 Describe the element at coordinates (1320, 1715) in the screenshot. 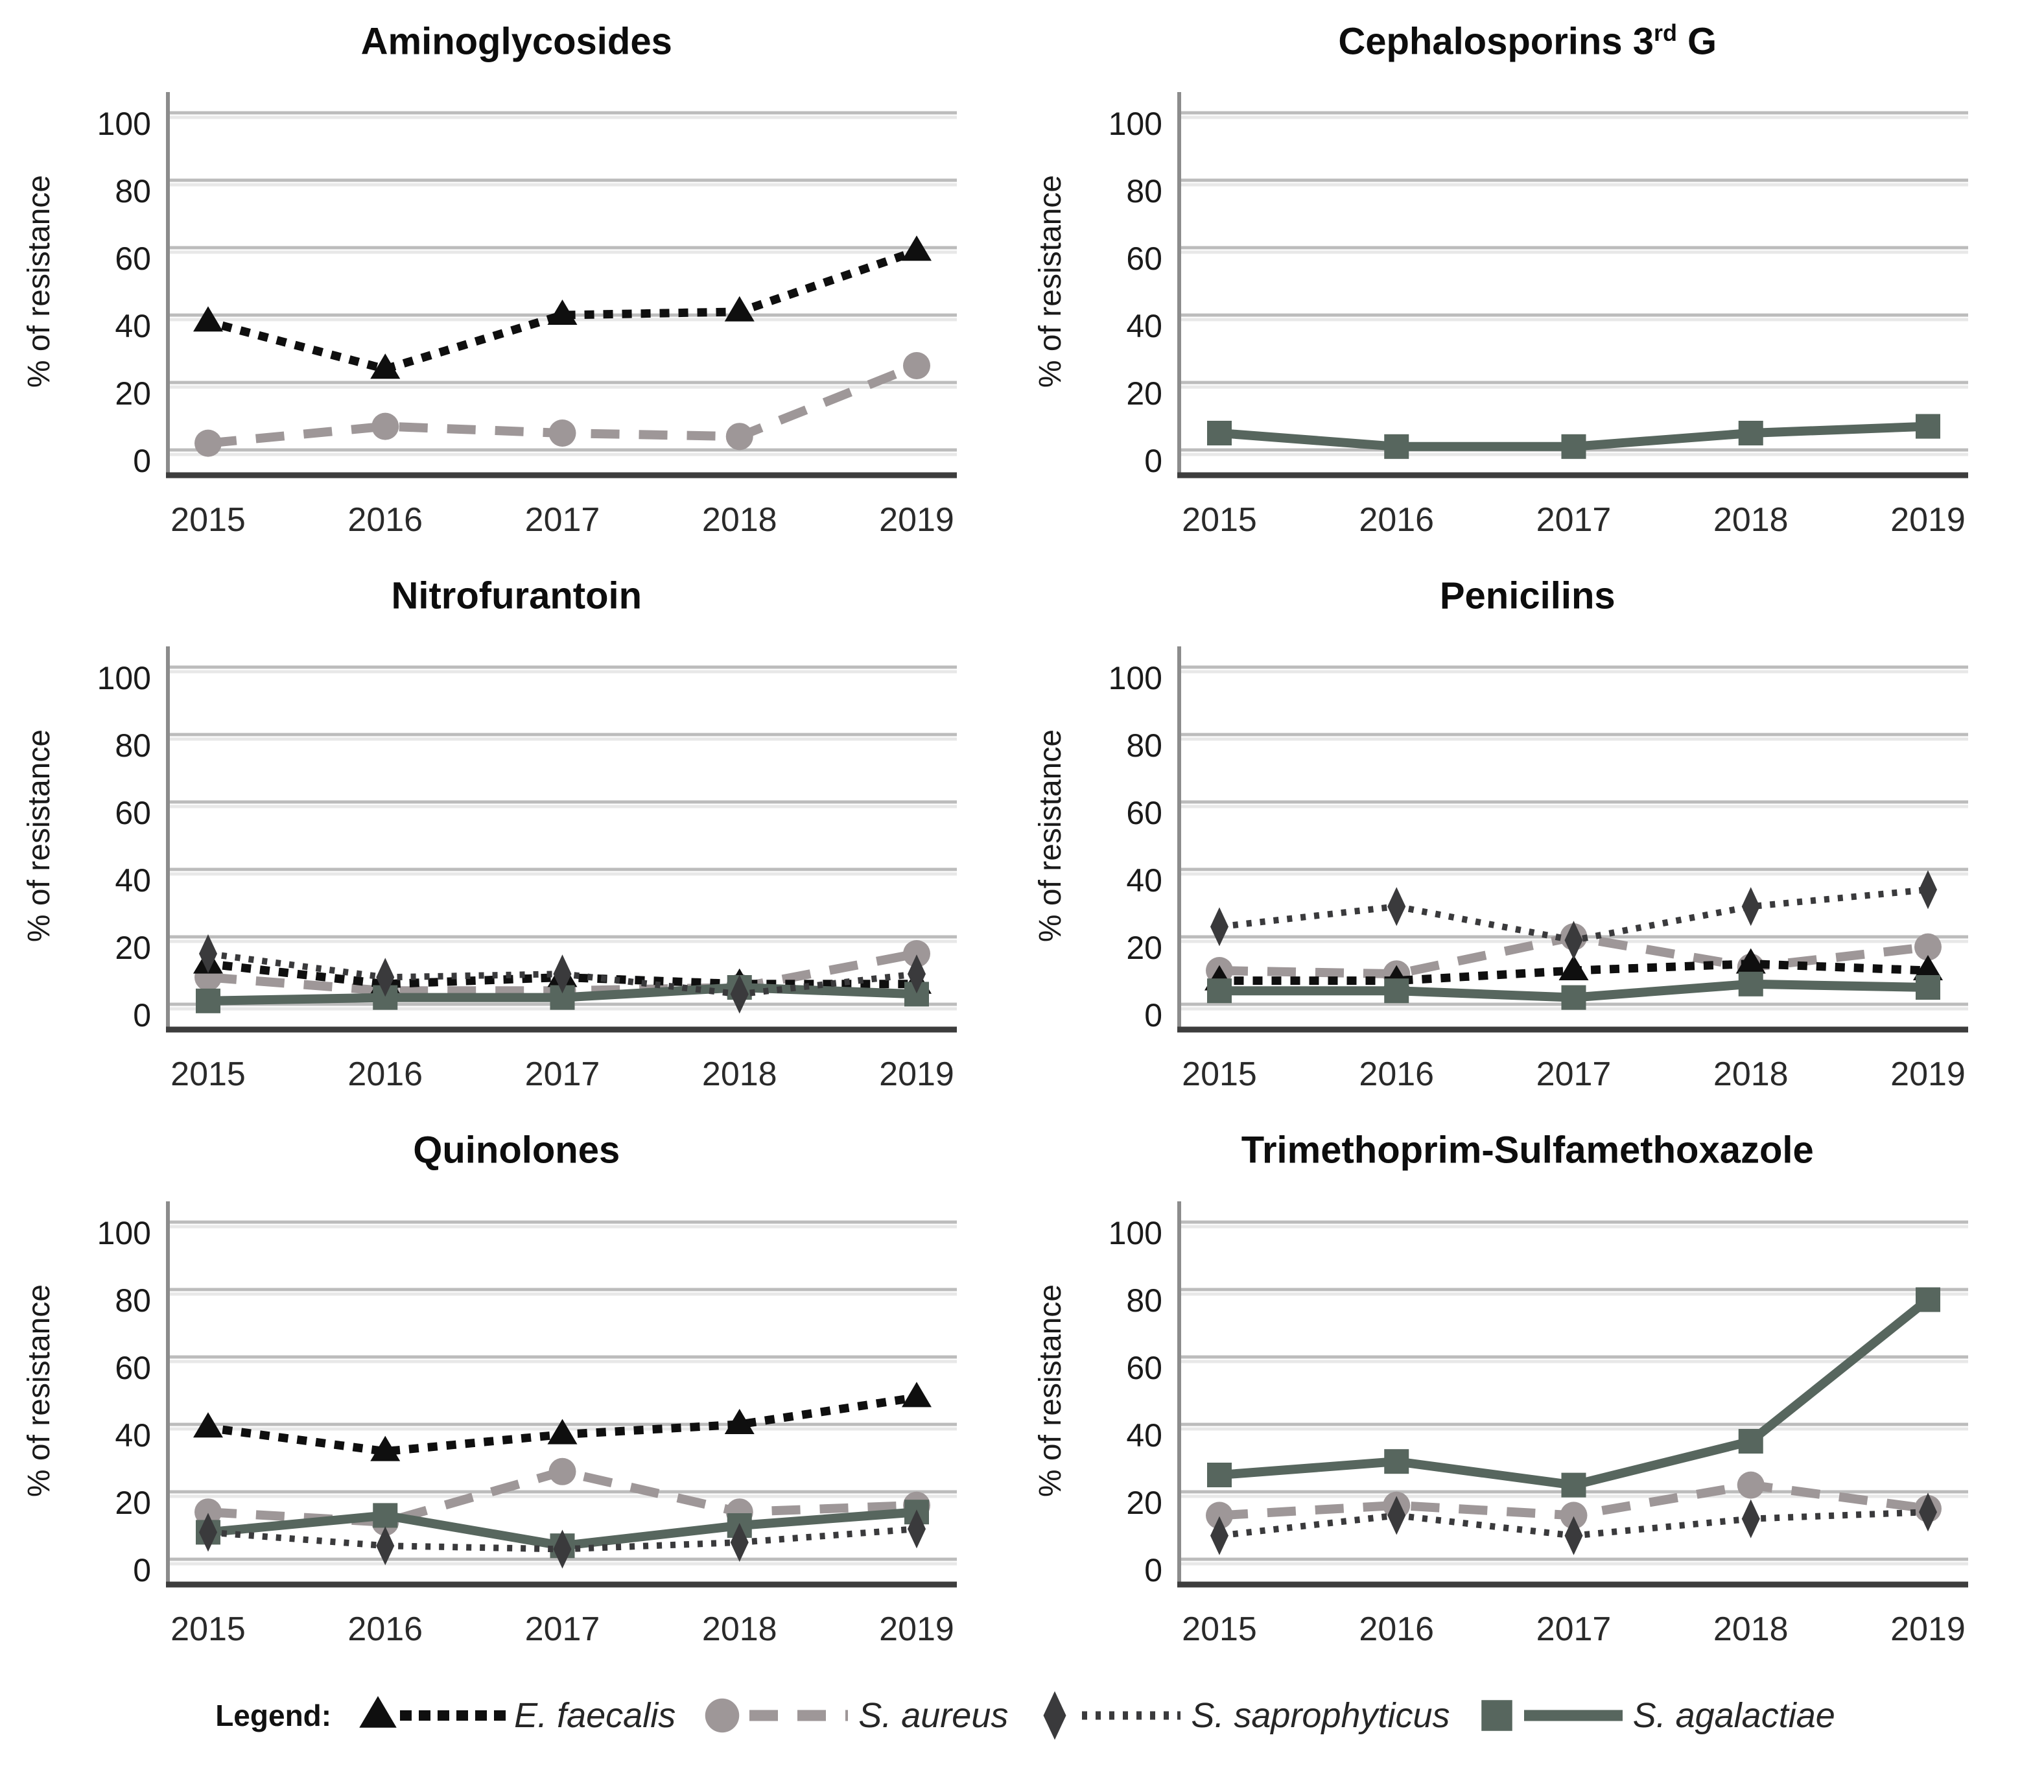

I see `legend-entry-label: S. saprophyticus` at that location.